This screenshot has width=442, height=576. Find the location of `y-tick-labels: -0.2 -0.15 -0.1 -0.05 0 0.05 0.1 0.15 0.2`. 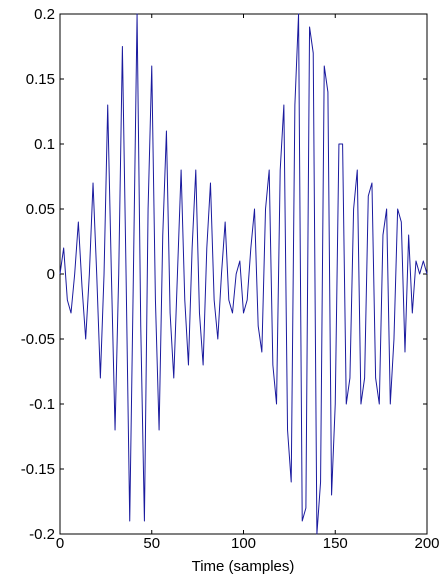

y-tick-labels: -0.2 -0.15 -0.1 -0.05 0 0.05 0.1 0.15 0.2 is located at coordinates (38, 274).